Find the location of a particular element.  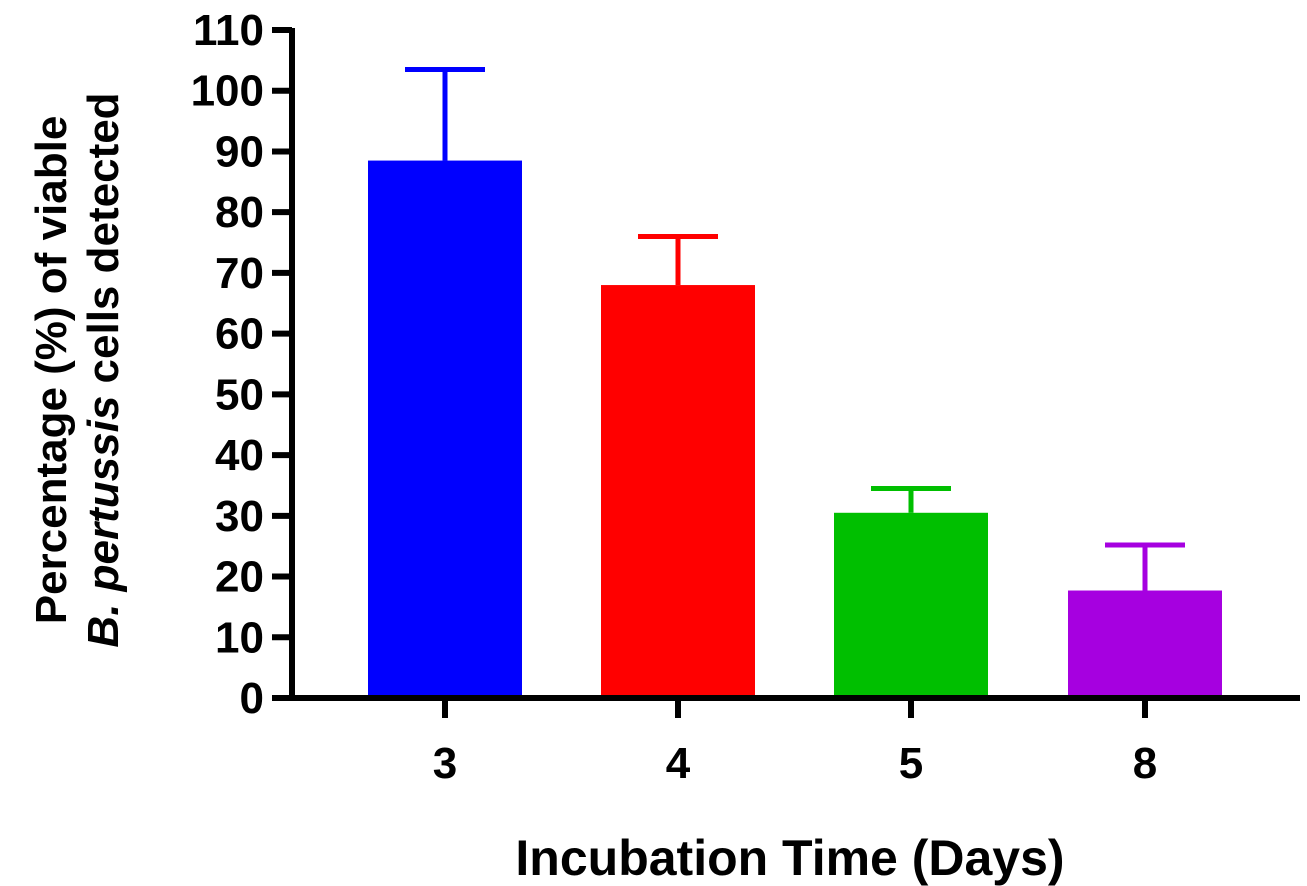

y-tick-label-30: 30 is located at coordinates (239, 516).